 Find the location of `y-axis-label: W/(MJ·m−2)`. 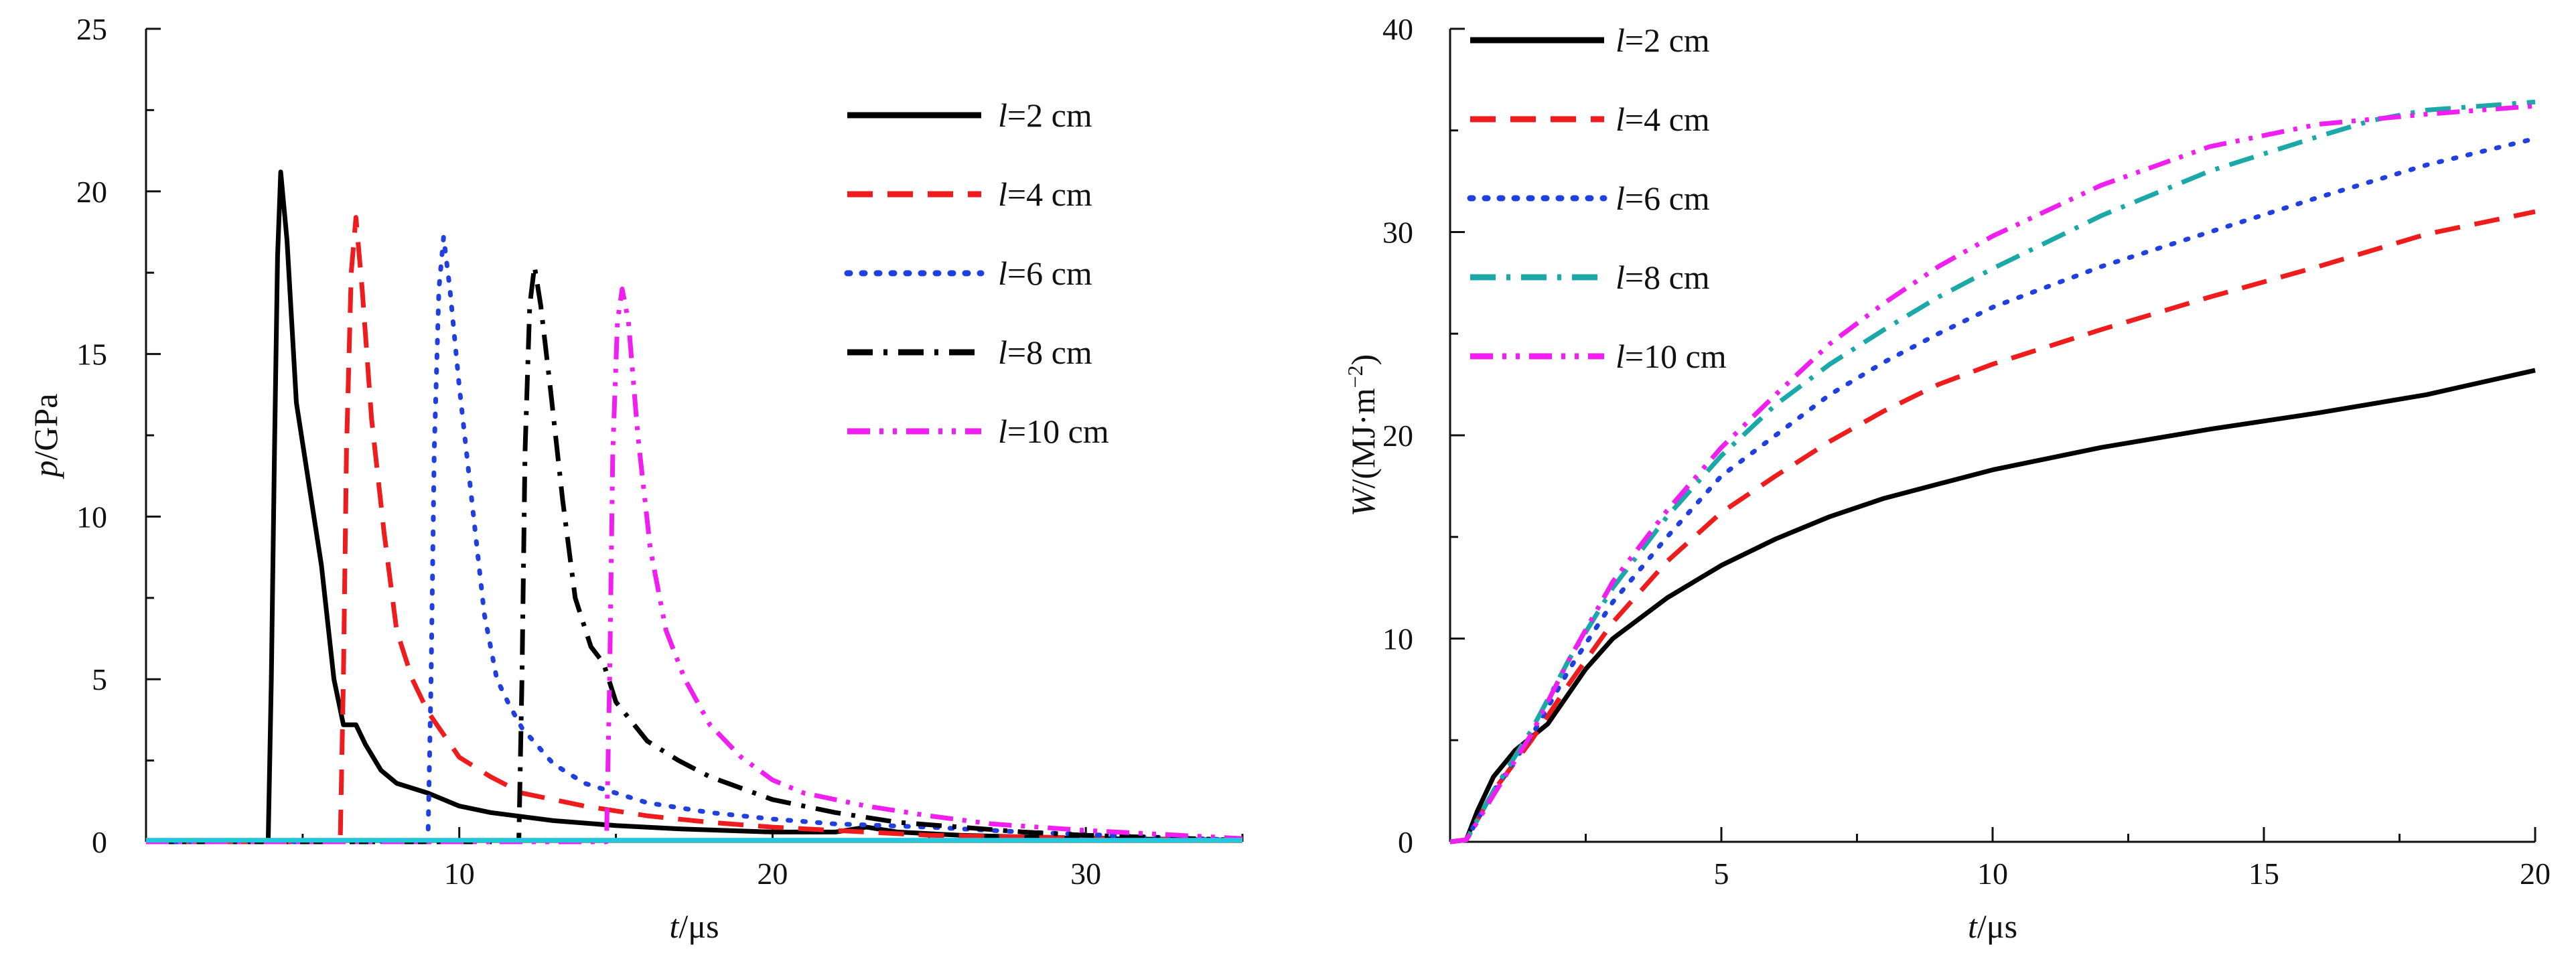

y-axis-label: W/(MJ·m−2) is located at coordinates (1362, 435).